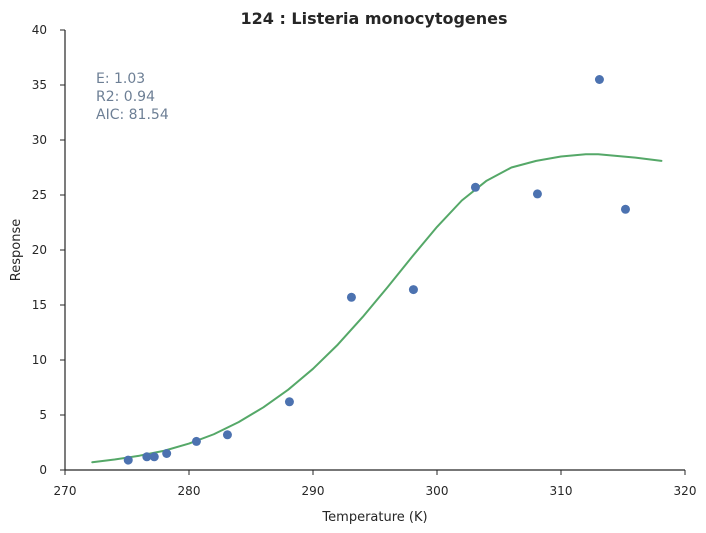  What do you see at coordinates (437, 491) in the screenshot?
I see `x-tick-label: 300` at bounding box center [437, 491].